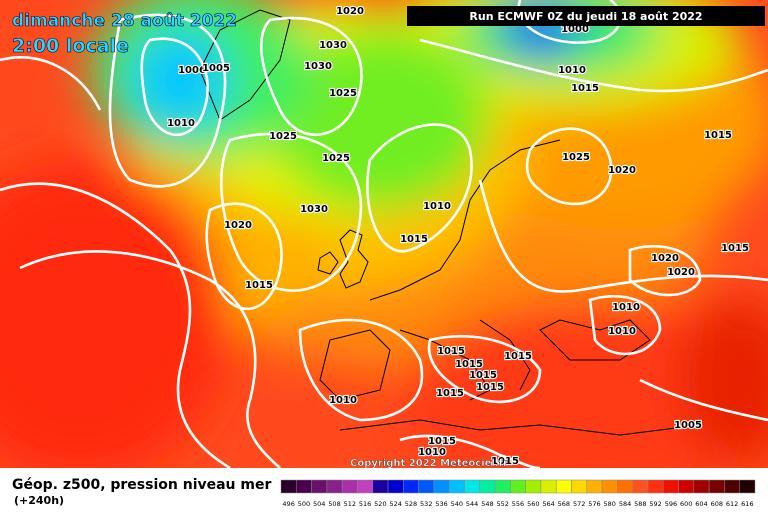 This screenshot has width=768, height=517. Describe the element at coordinates (441, 504) in the screenshot. I see `scale-label: 536` at that location.